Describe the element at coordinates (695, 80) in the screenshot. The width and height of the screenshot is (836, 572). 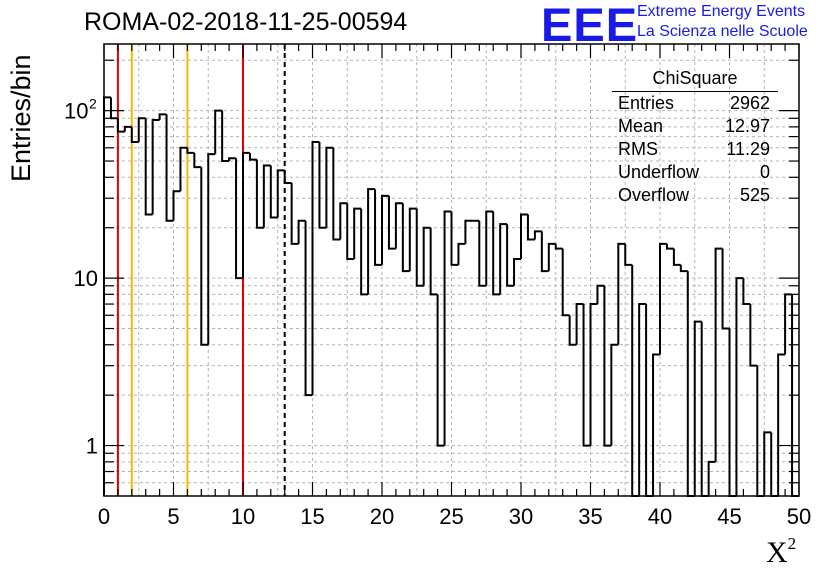
I see `stats-title: ChiSquare` at that location.